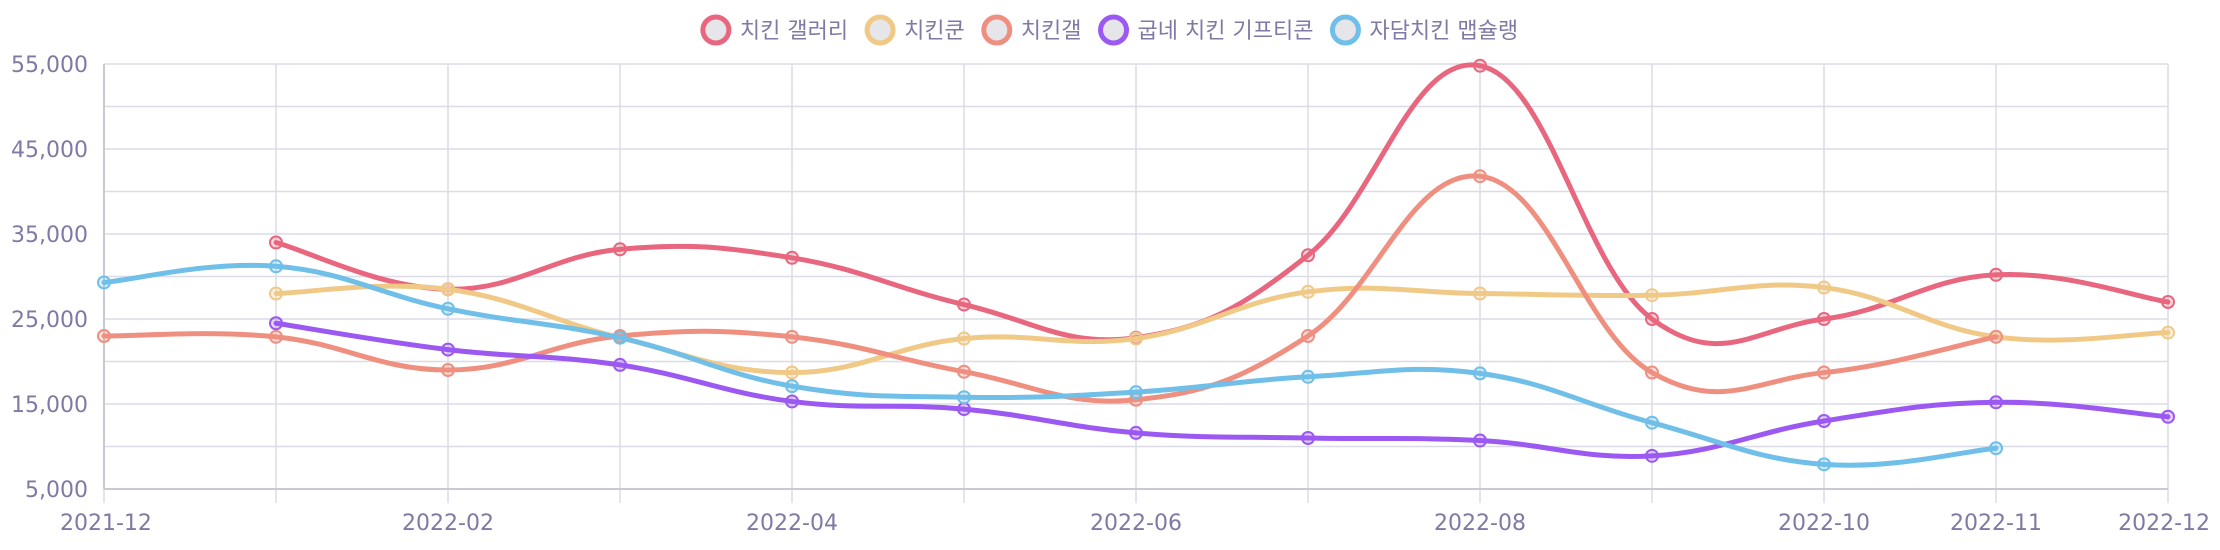 The width and height of the screenshot is (2220, 550). What do you see at coordinates (49, 235) in the screenshot?
I see `y-tick-label: 35,000` at bounding box center [49, 235].